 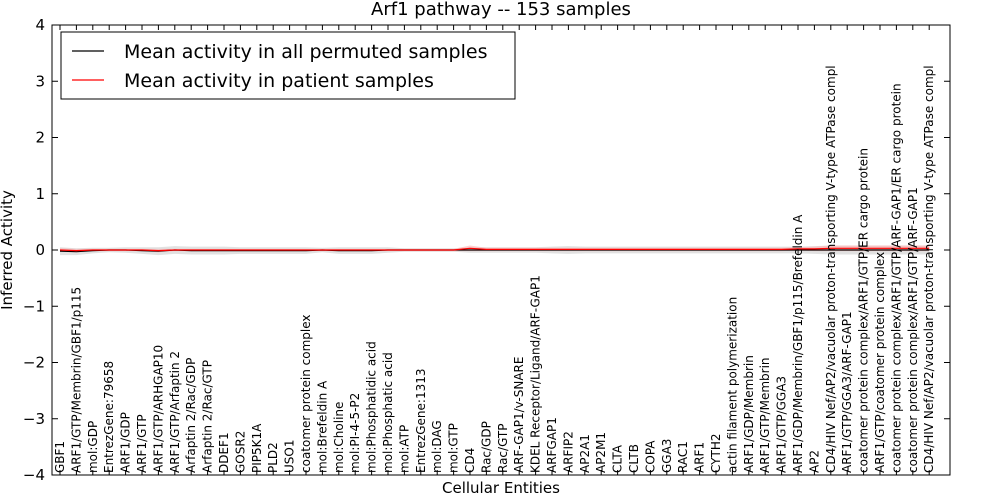 I want to click on y-axis-label: Inferred Activity, so click(x=8, y=250).